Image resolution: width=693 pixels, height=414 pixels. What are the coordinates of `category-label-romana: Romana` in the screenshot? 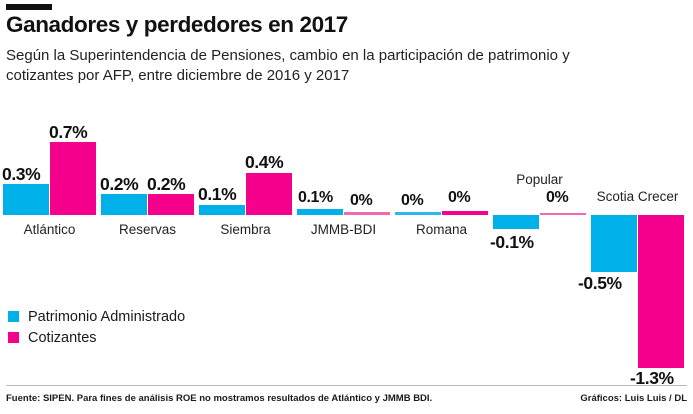 It's located at (441, 229).